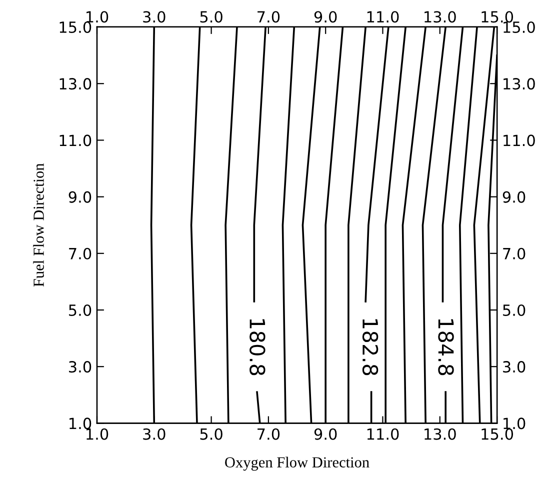 The image size is (548, 482). Describe the element at coordinates (80, 310) in the screenshot. I see `y-tick-label: 5.0` at that location.